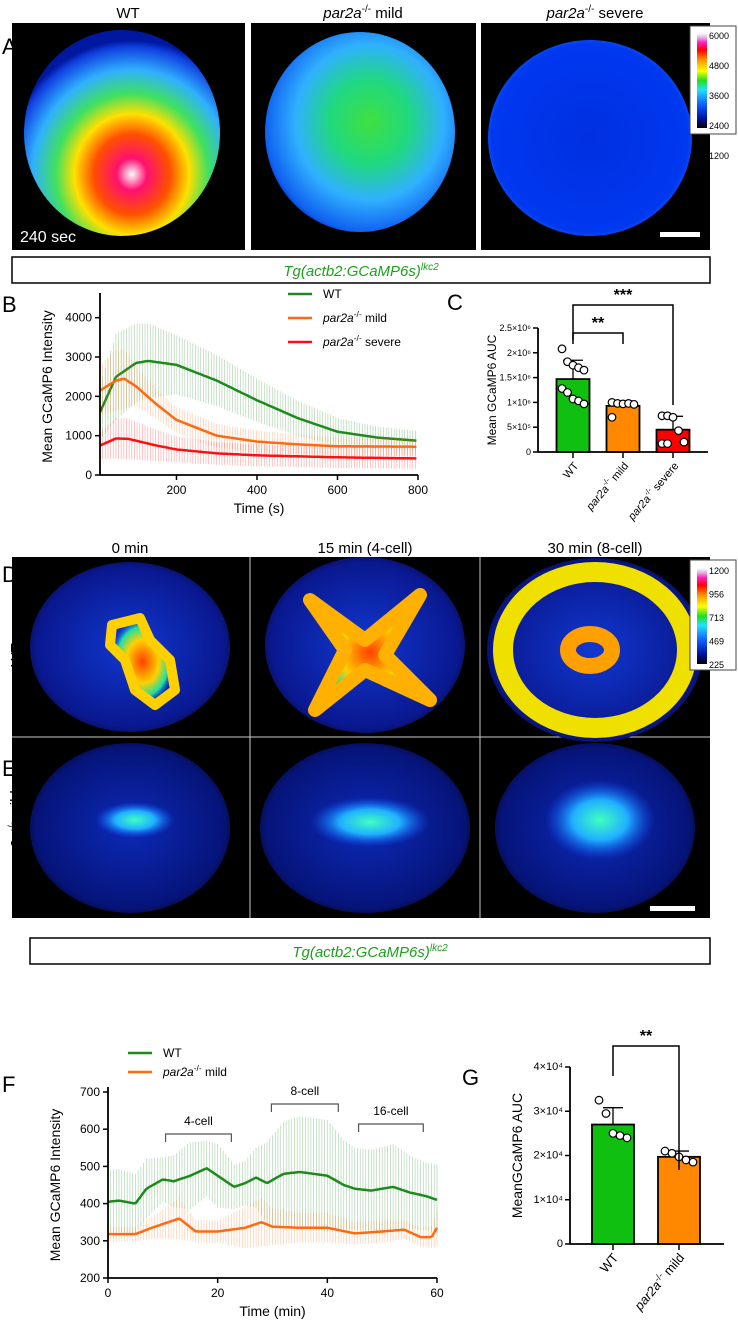  Describe the element at coordinates (272, 1311) in the screenshot. I see `x-axis-title: Time (min)` at that location.